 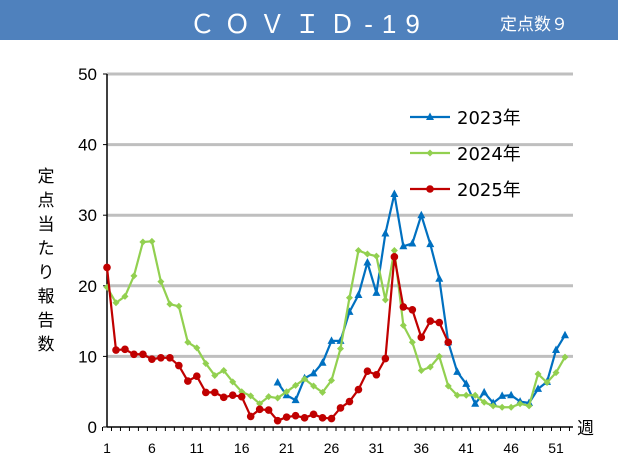 What do you see at coordinates (46, 261) in the screenshot?
I see `y-axis-label: 定点当たり報告数` at bounding box center [46, 261].